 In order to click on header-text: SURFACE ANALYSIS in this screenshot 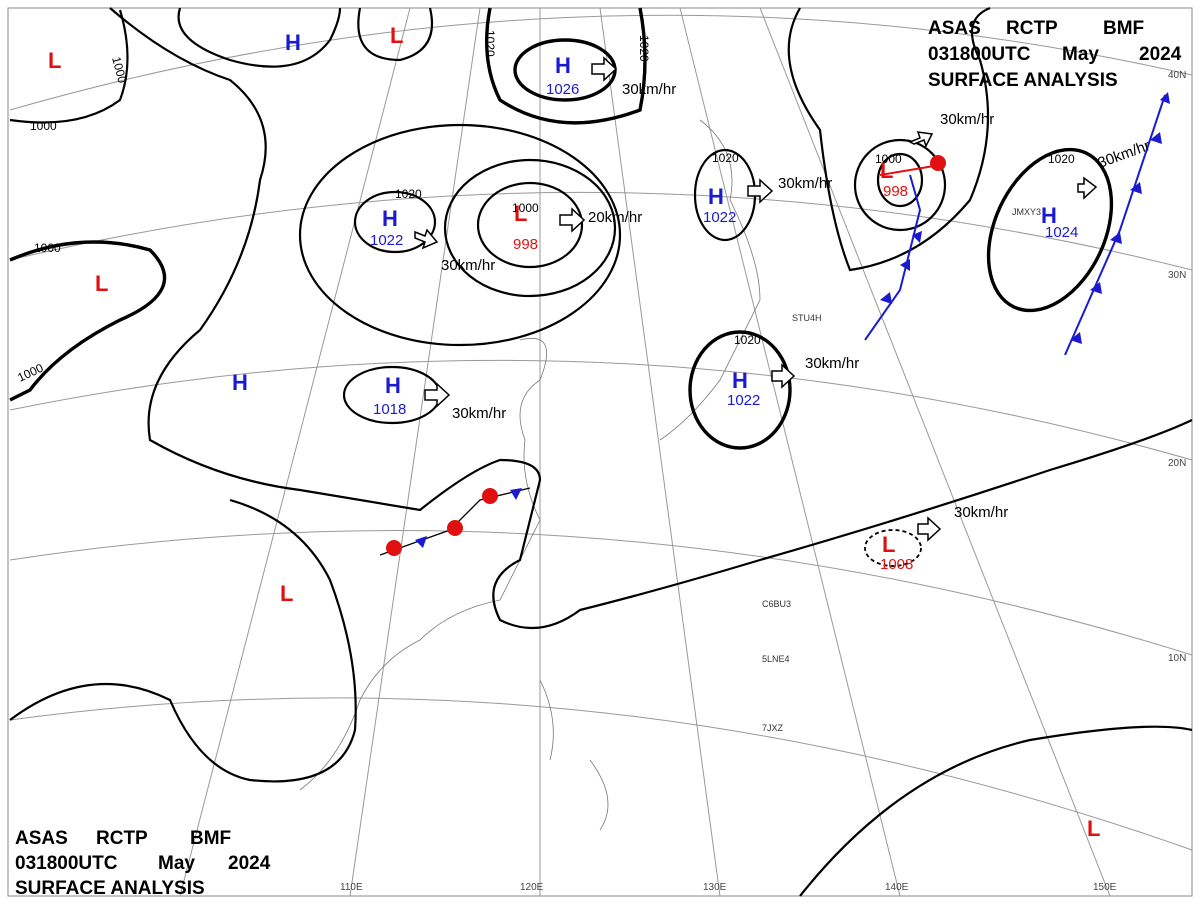, I will do `click(110, 888)`.